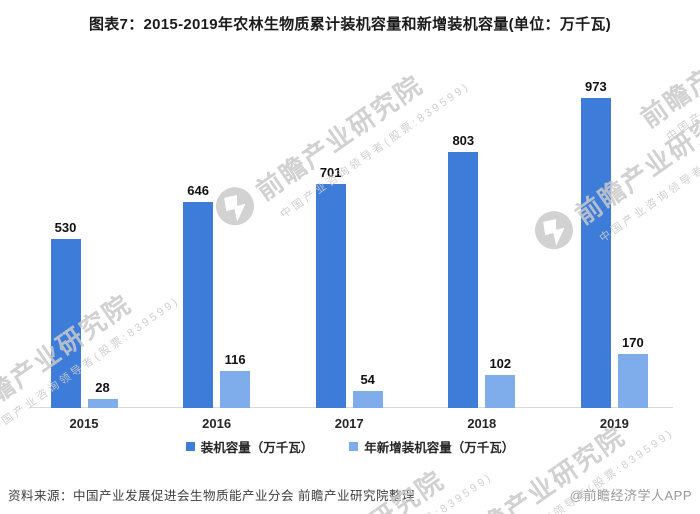 This screenshot has width=700, height=514. What do you see at coordinates (211, 496) in the screenshot?
I see `source-text: 资料来源：中国产业发展促进会生物质能产业分会 前瞻产业研究院整理` at bounding box center [211, 496].